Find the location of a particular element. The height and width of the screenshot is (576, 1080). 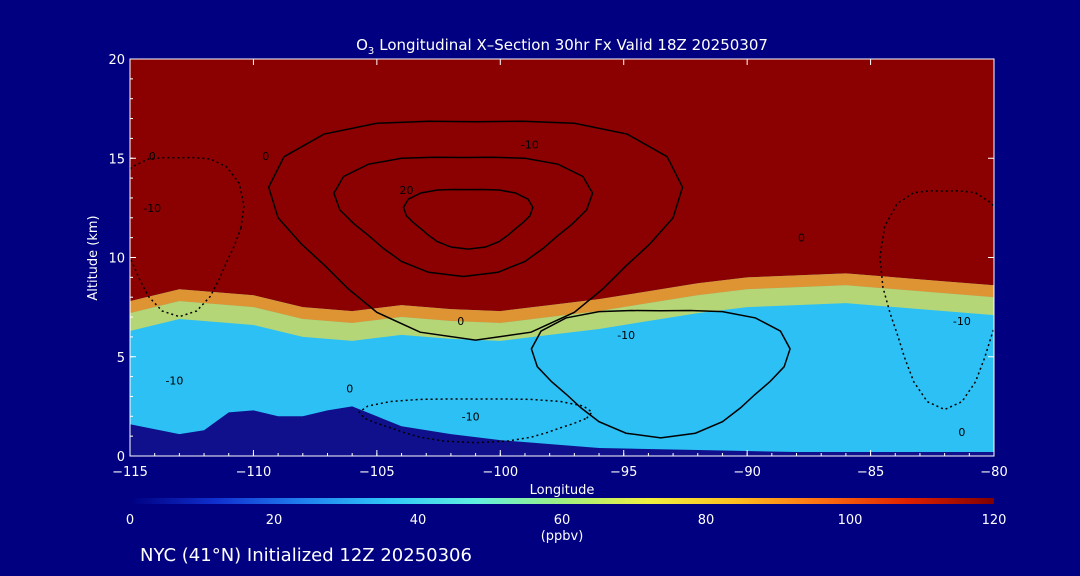

colorbar-tick-label: 0 is located at coordinates (130, 520).